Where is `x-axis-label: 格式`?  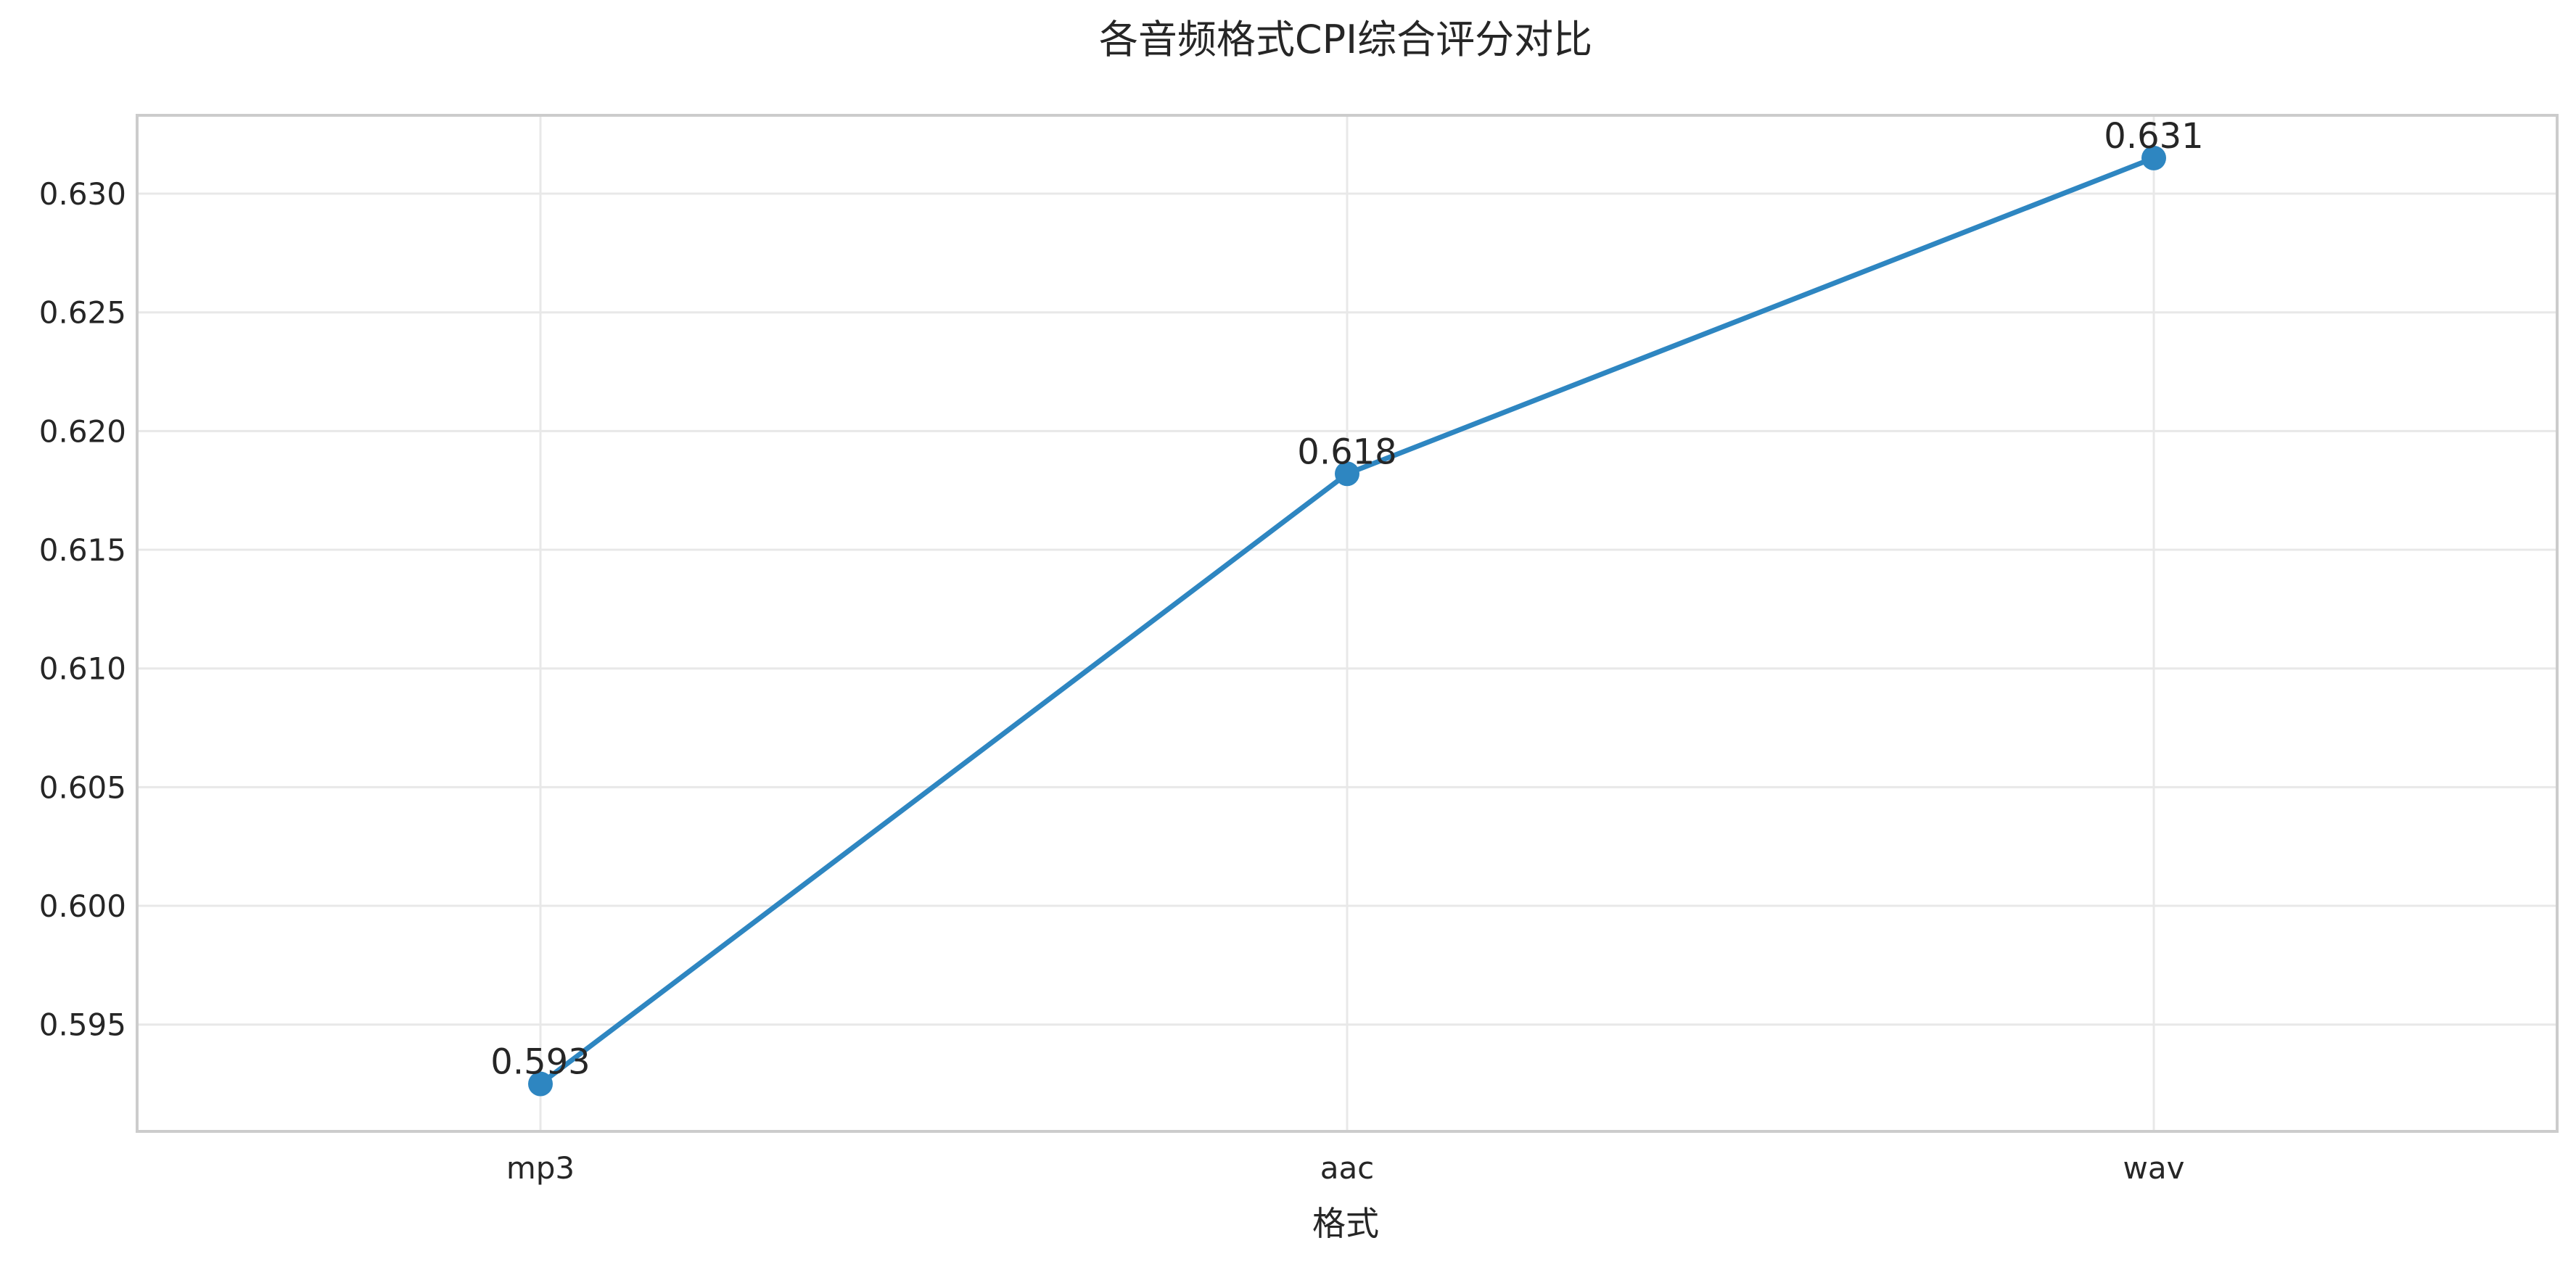 x-axis-label: 格式 is located at coordinates (1345, 1224).